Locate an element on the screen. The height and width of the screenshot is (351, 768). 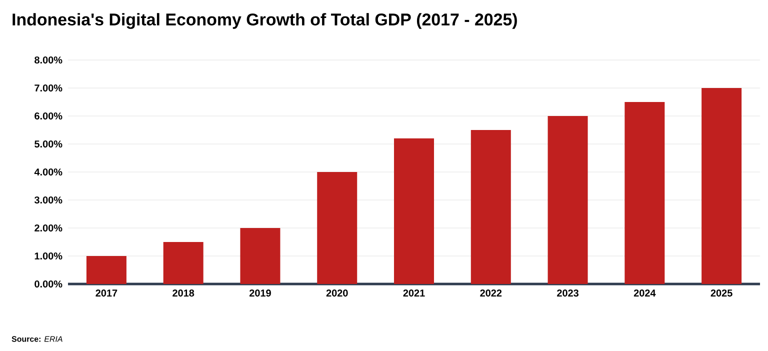
x-tick-label: 2020 is located at coordinates (337, 293).